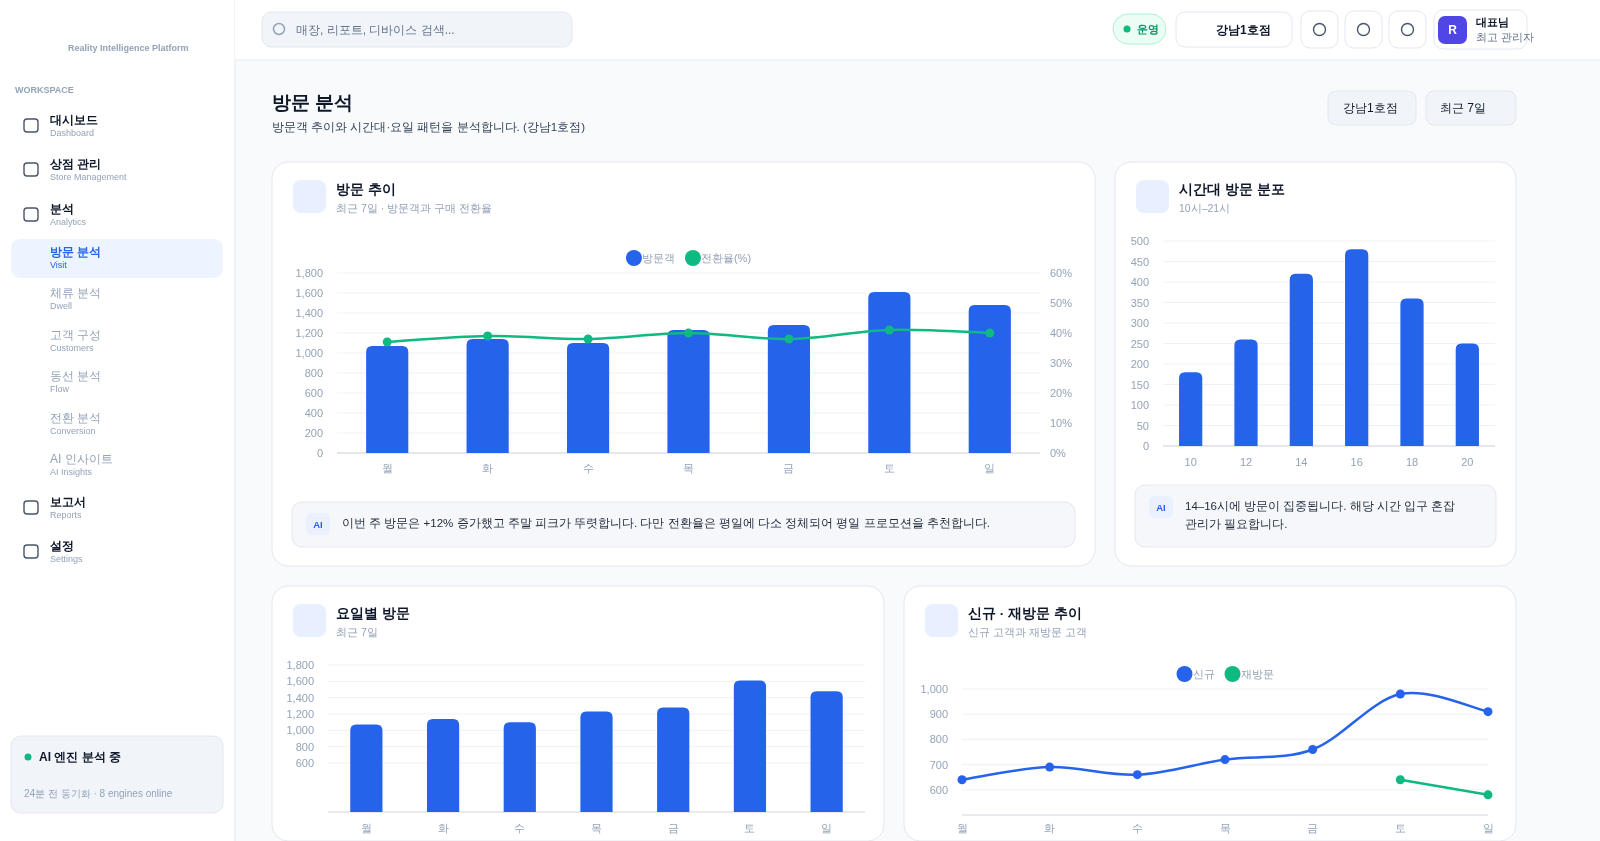  Describe the element at coordinates (71, 472) in the screenshot. I see `text: AI Insights` at that location.